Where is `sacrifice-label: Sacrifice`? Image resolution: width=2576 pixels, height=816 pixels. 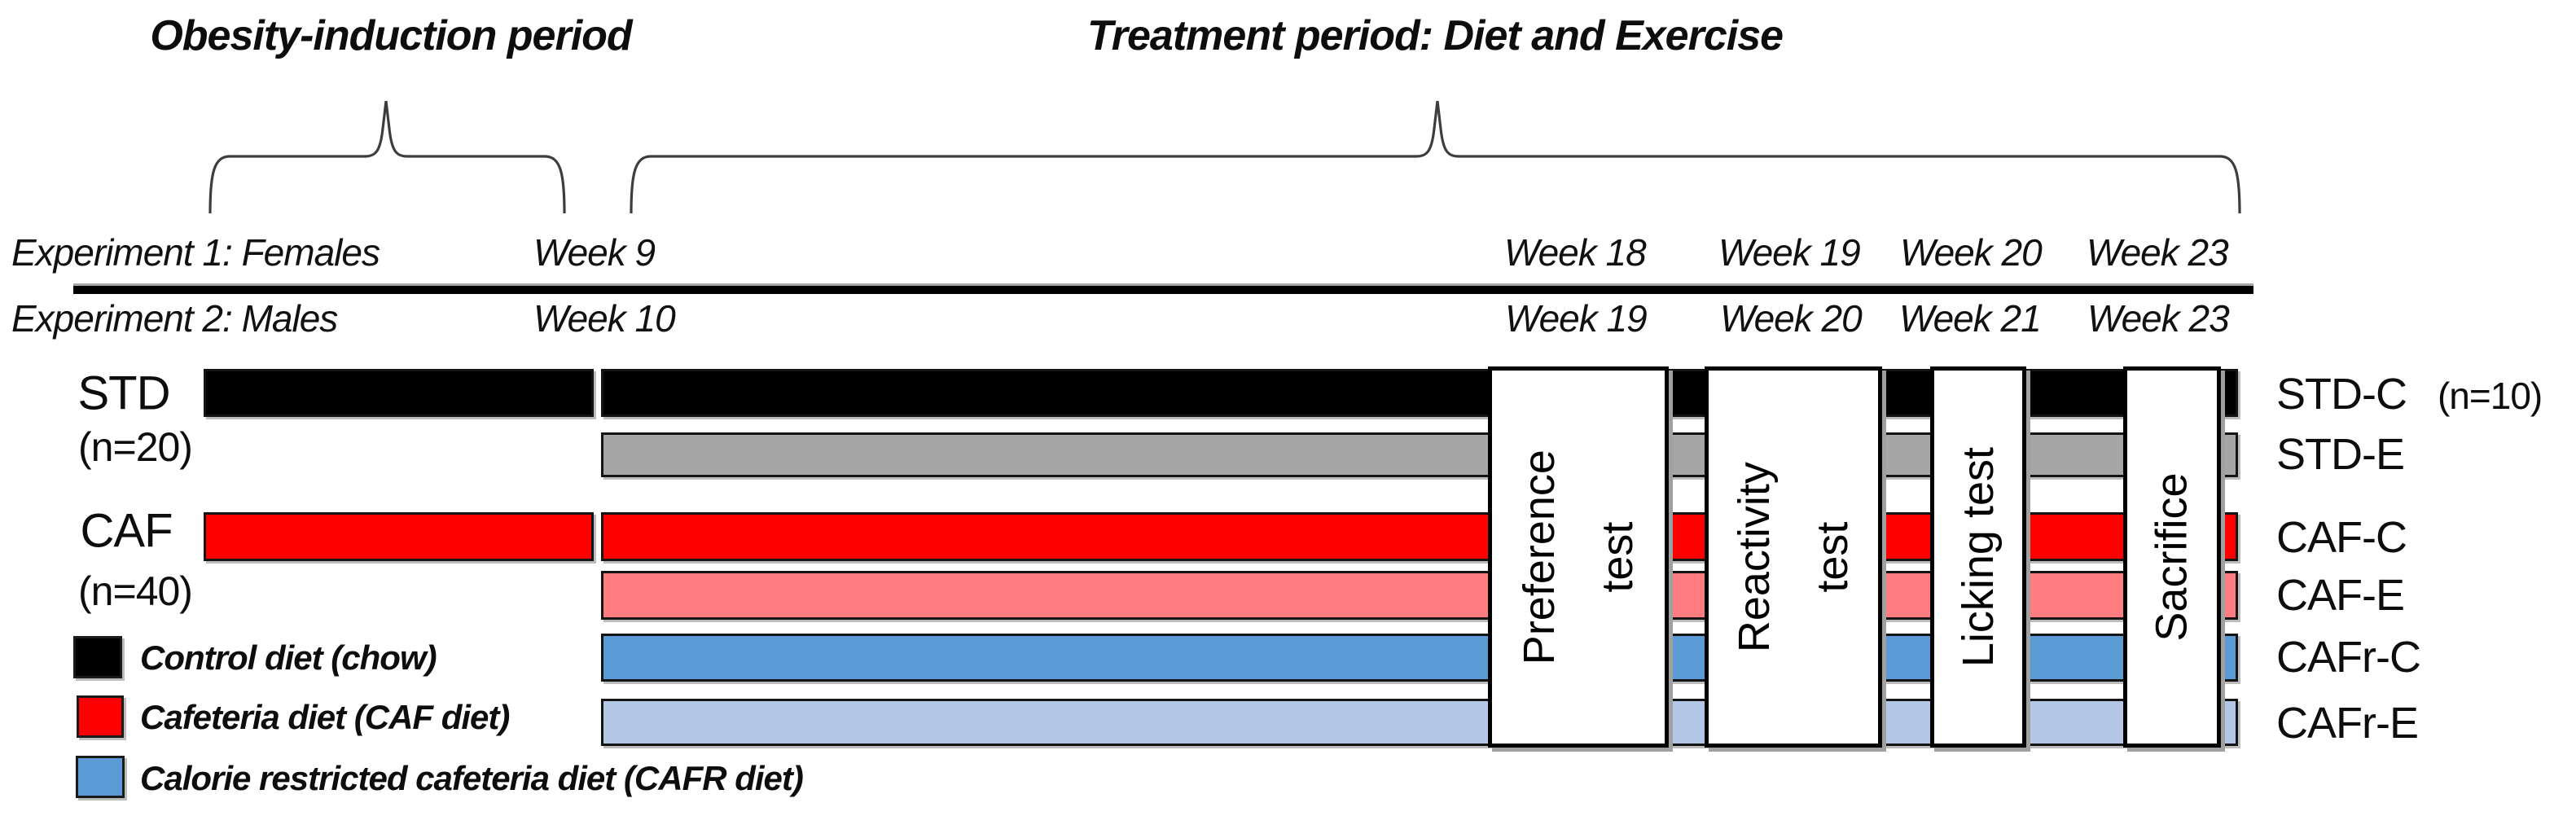 sacrifice-label: Sacrifice is located at coordinates (2171, 557).